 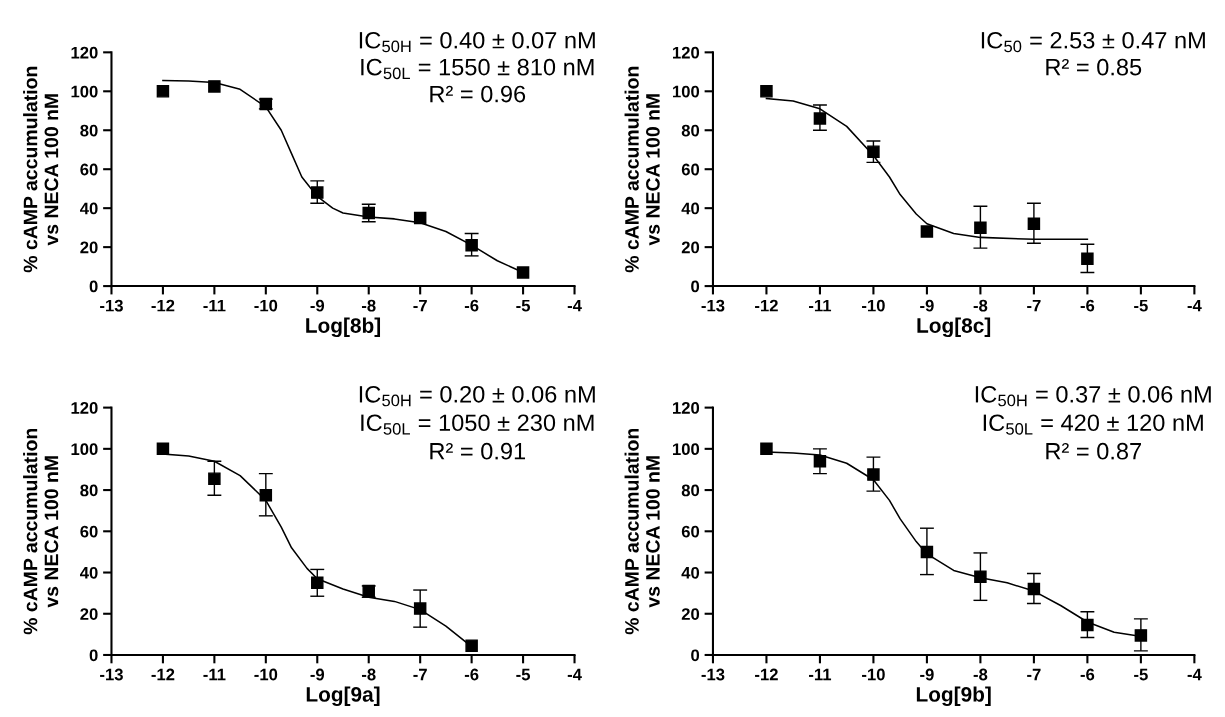 I want to click on text: IC$_{50H}$ = 0.40 ± 0.07 nM, so click(x=477, y=42).